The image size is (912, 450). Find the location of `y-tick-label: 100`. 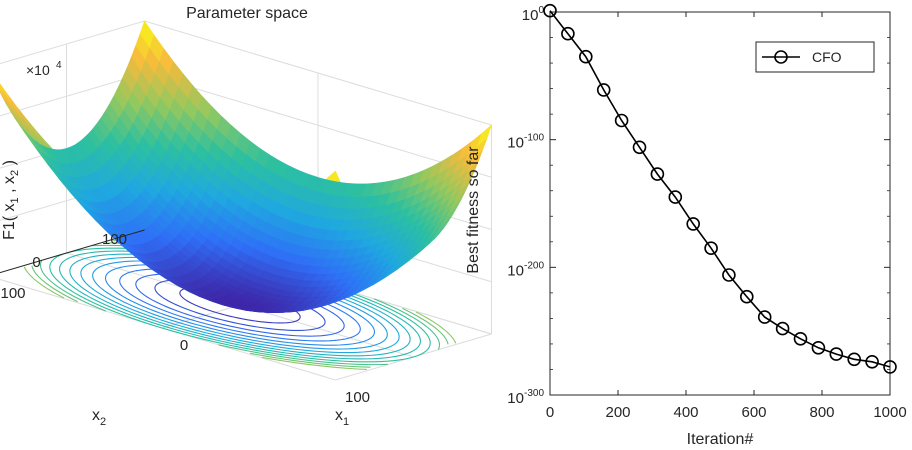

y-tick-label: 100 is located at coordinates (533, 14).